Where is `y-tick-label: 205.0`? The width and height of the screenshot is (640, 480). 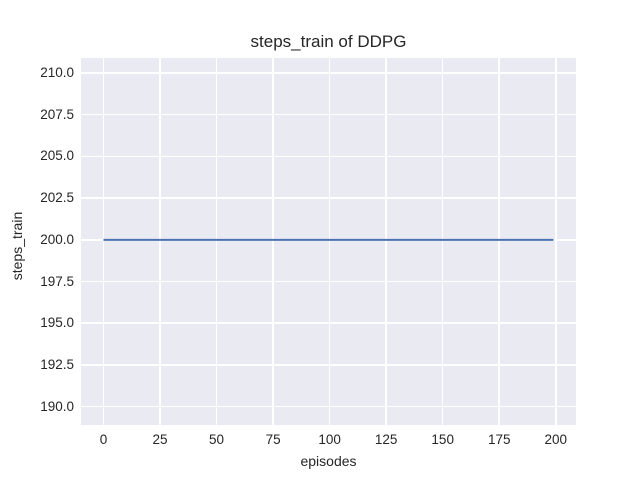
y-tick-label: 205.0 is located at coordinates (57, 156).